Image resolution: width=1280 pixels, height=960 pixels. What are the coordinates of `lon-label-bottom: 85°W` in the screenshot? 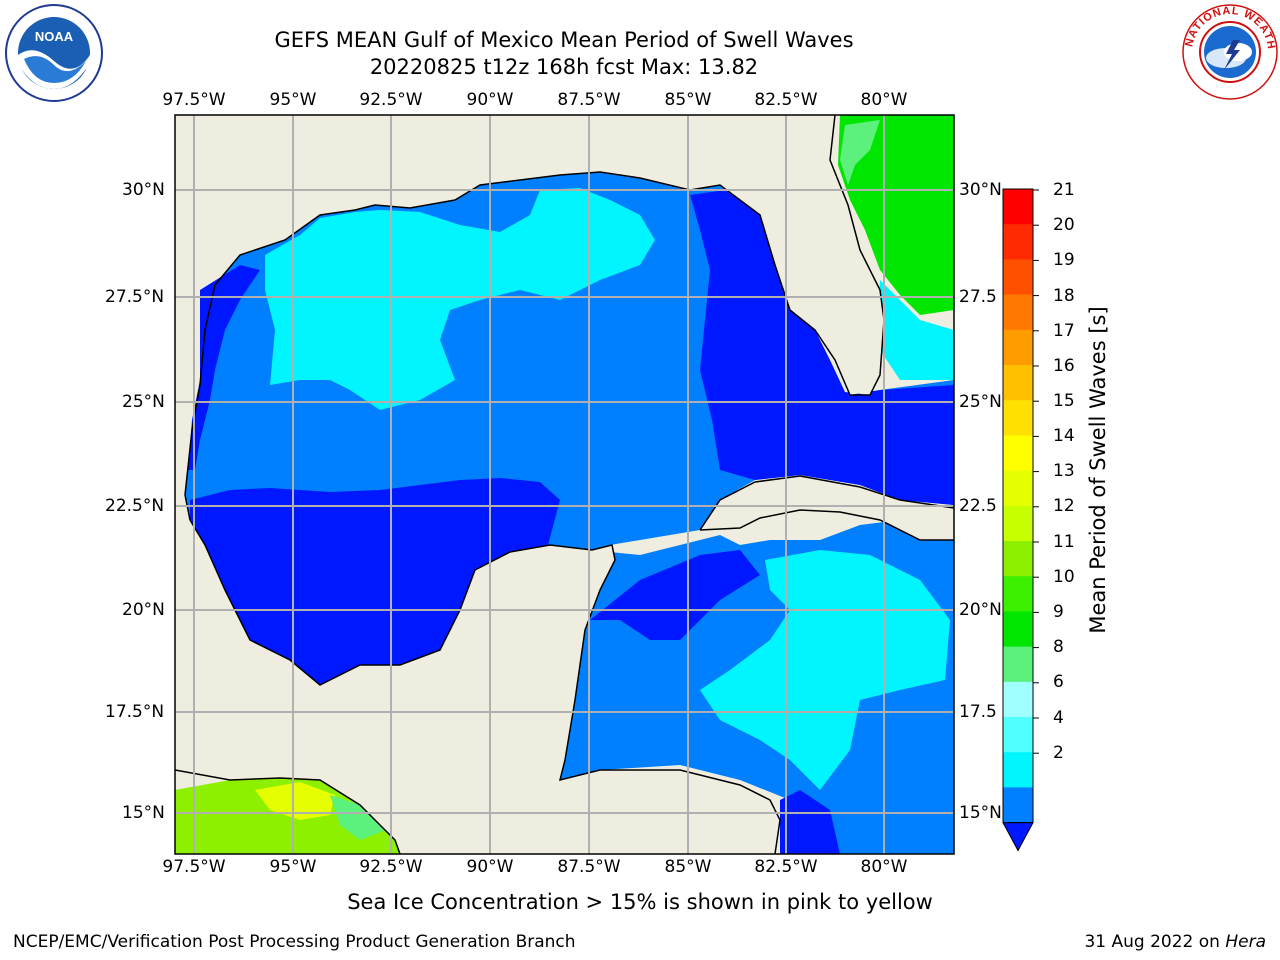 It's located at (688, 867).